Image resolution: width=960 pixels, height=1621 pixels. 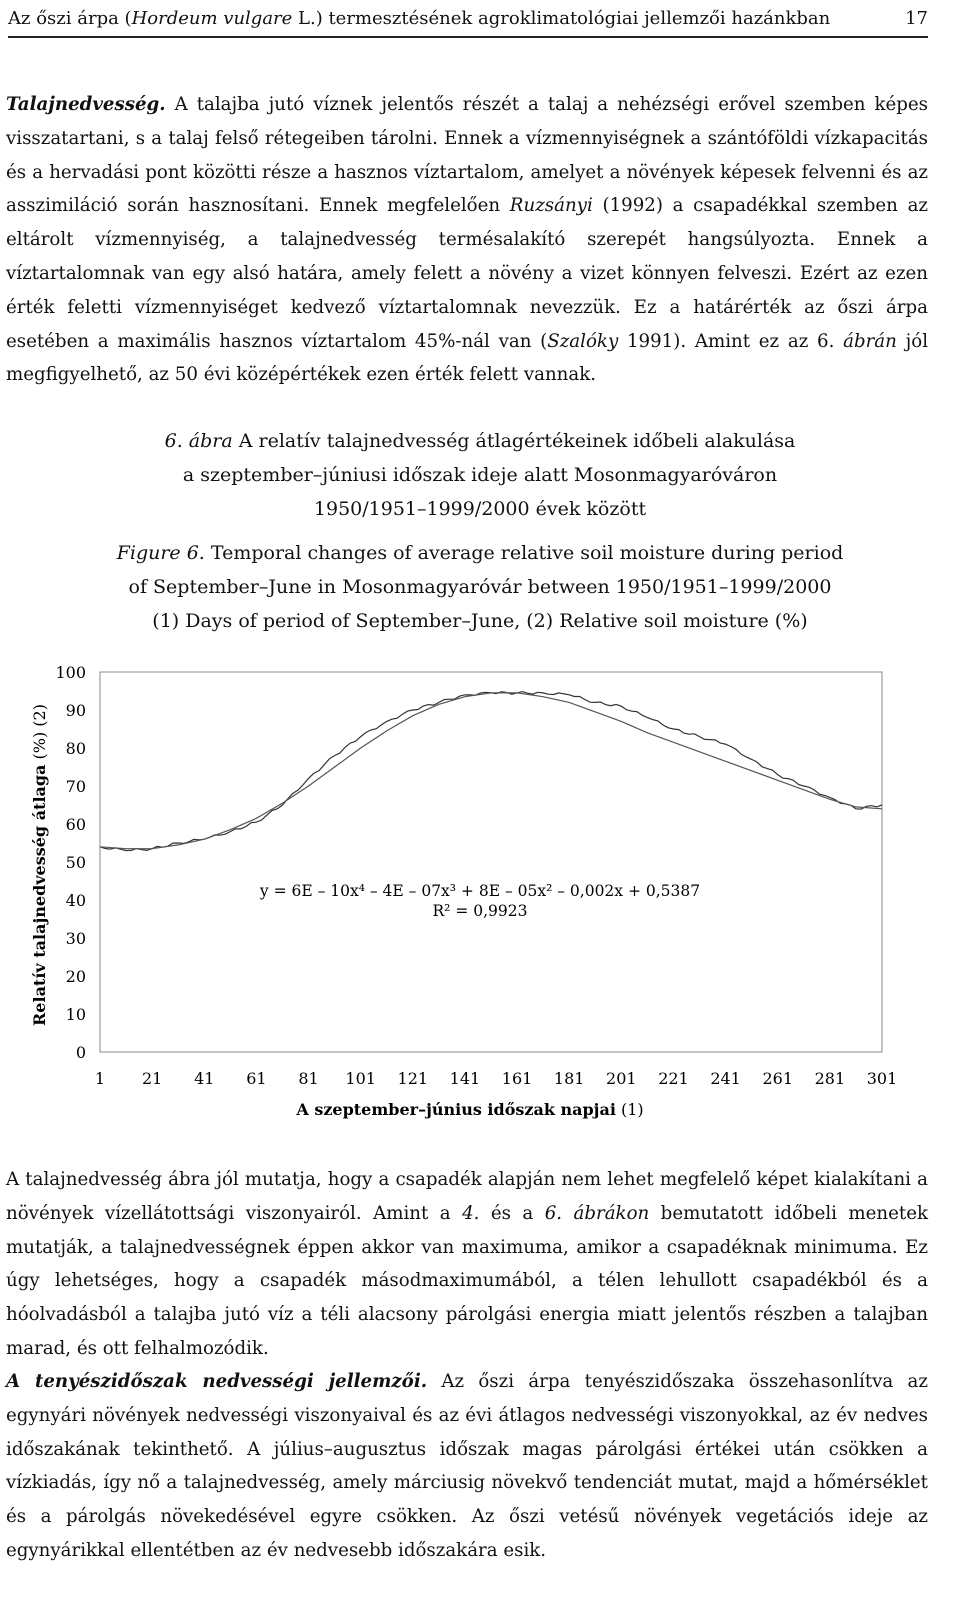 I want to click on y-axis-label: Relatív talajnedvesség átlaga (%) (2), so click(x=39, y=865).